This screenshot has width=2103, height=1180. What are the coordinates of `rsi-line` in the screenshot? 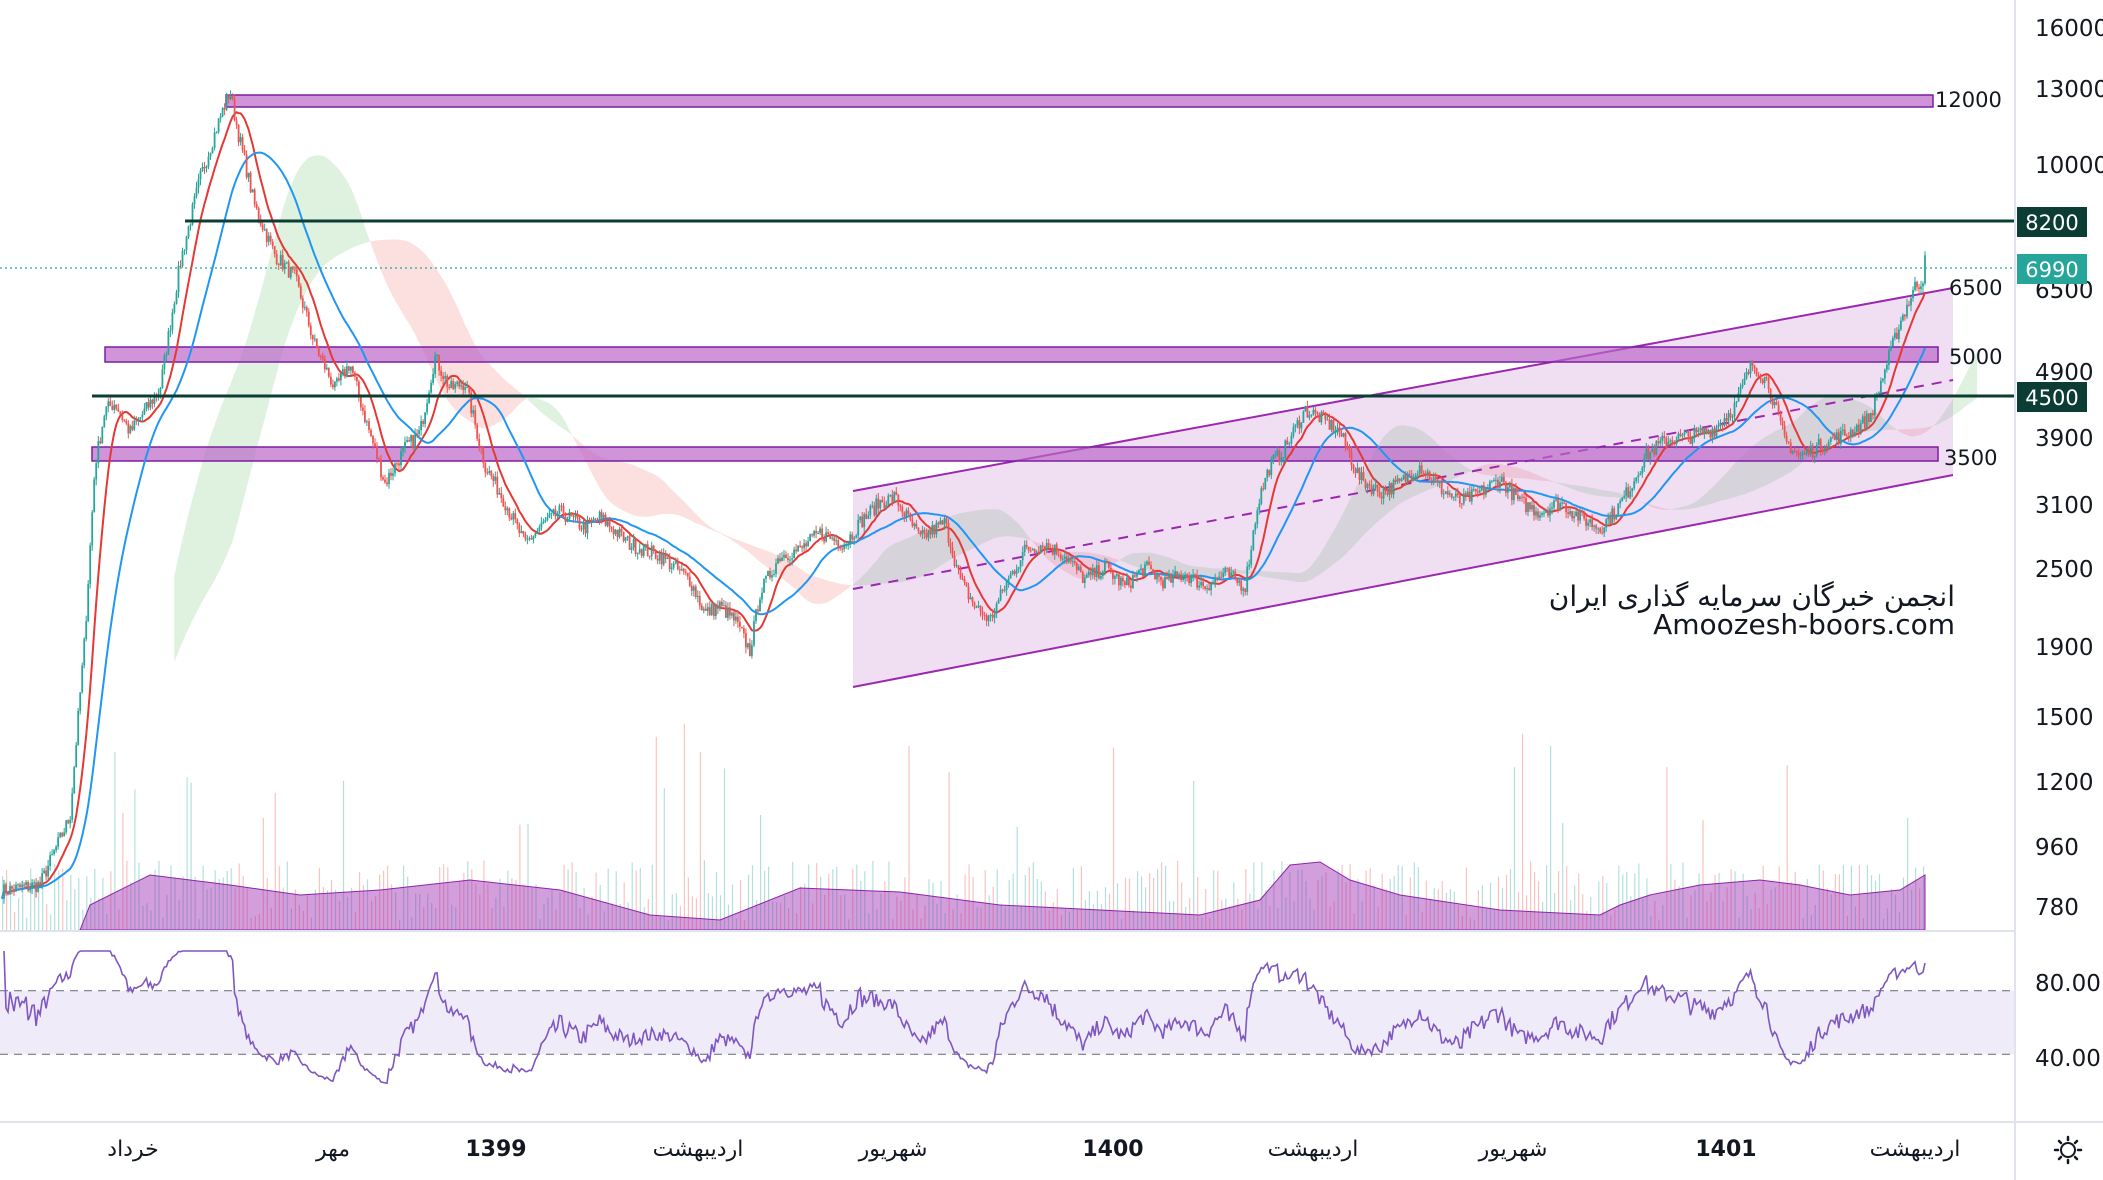 It's located at (964, 1017).